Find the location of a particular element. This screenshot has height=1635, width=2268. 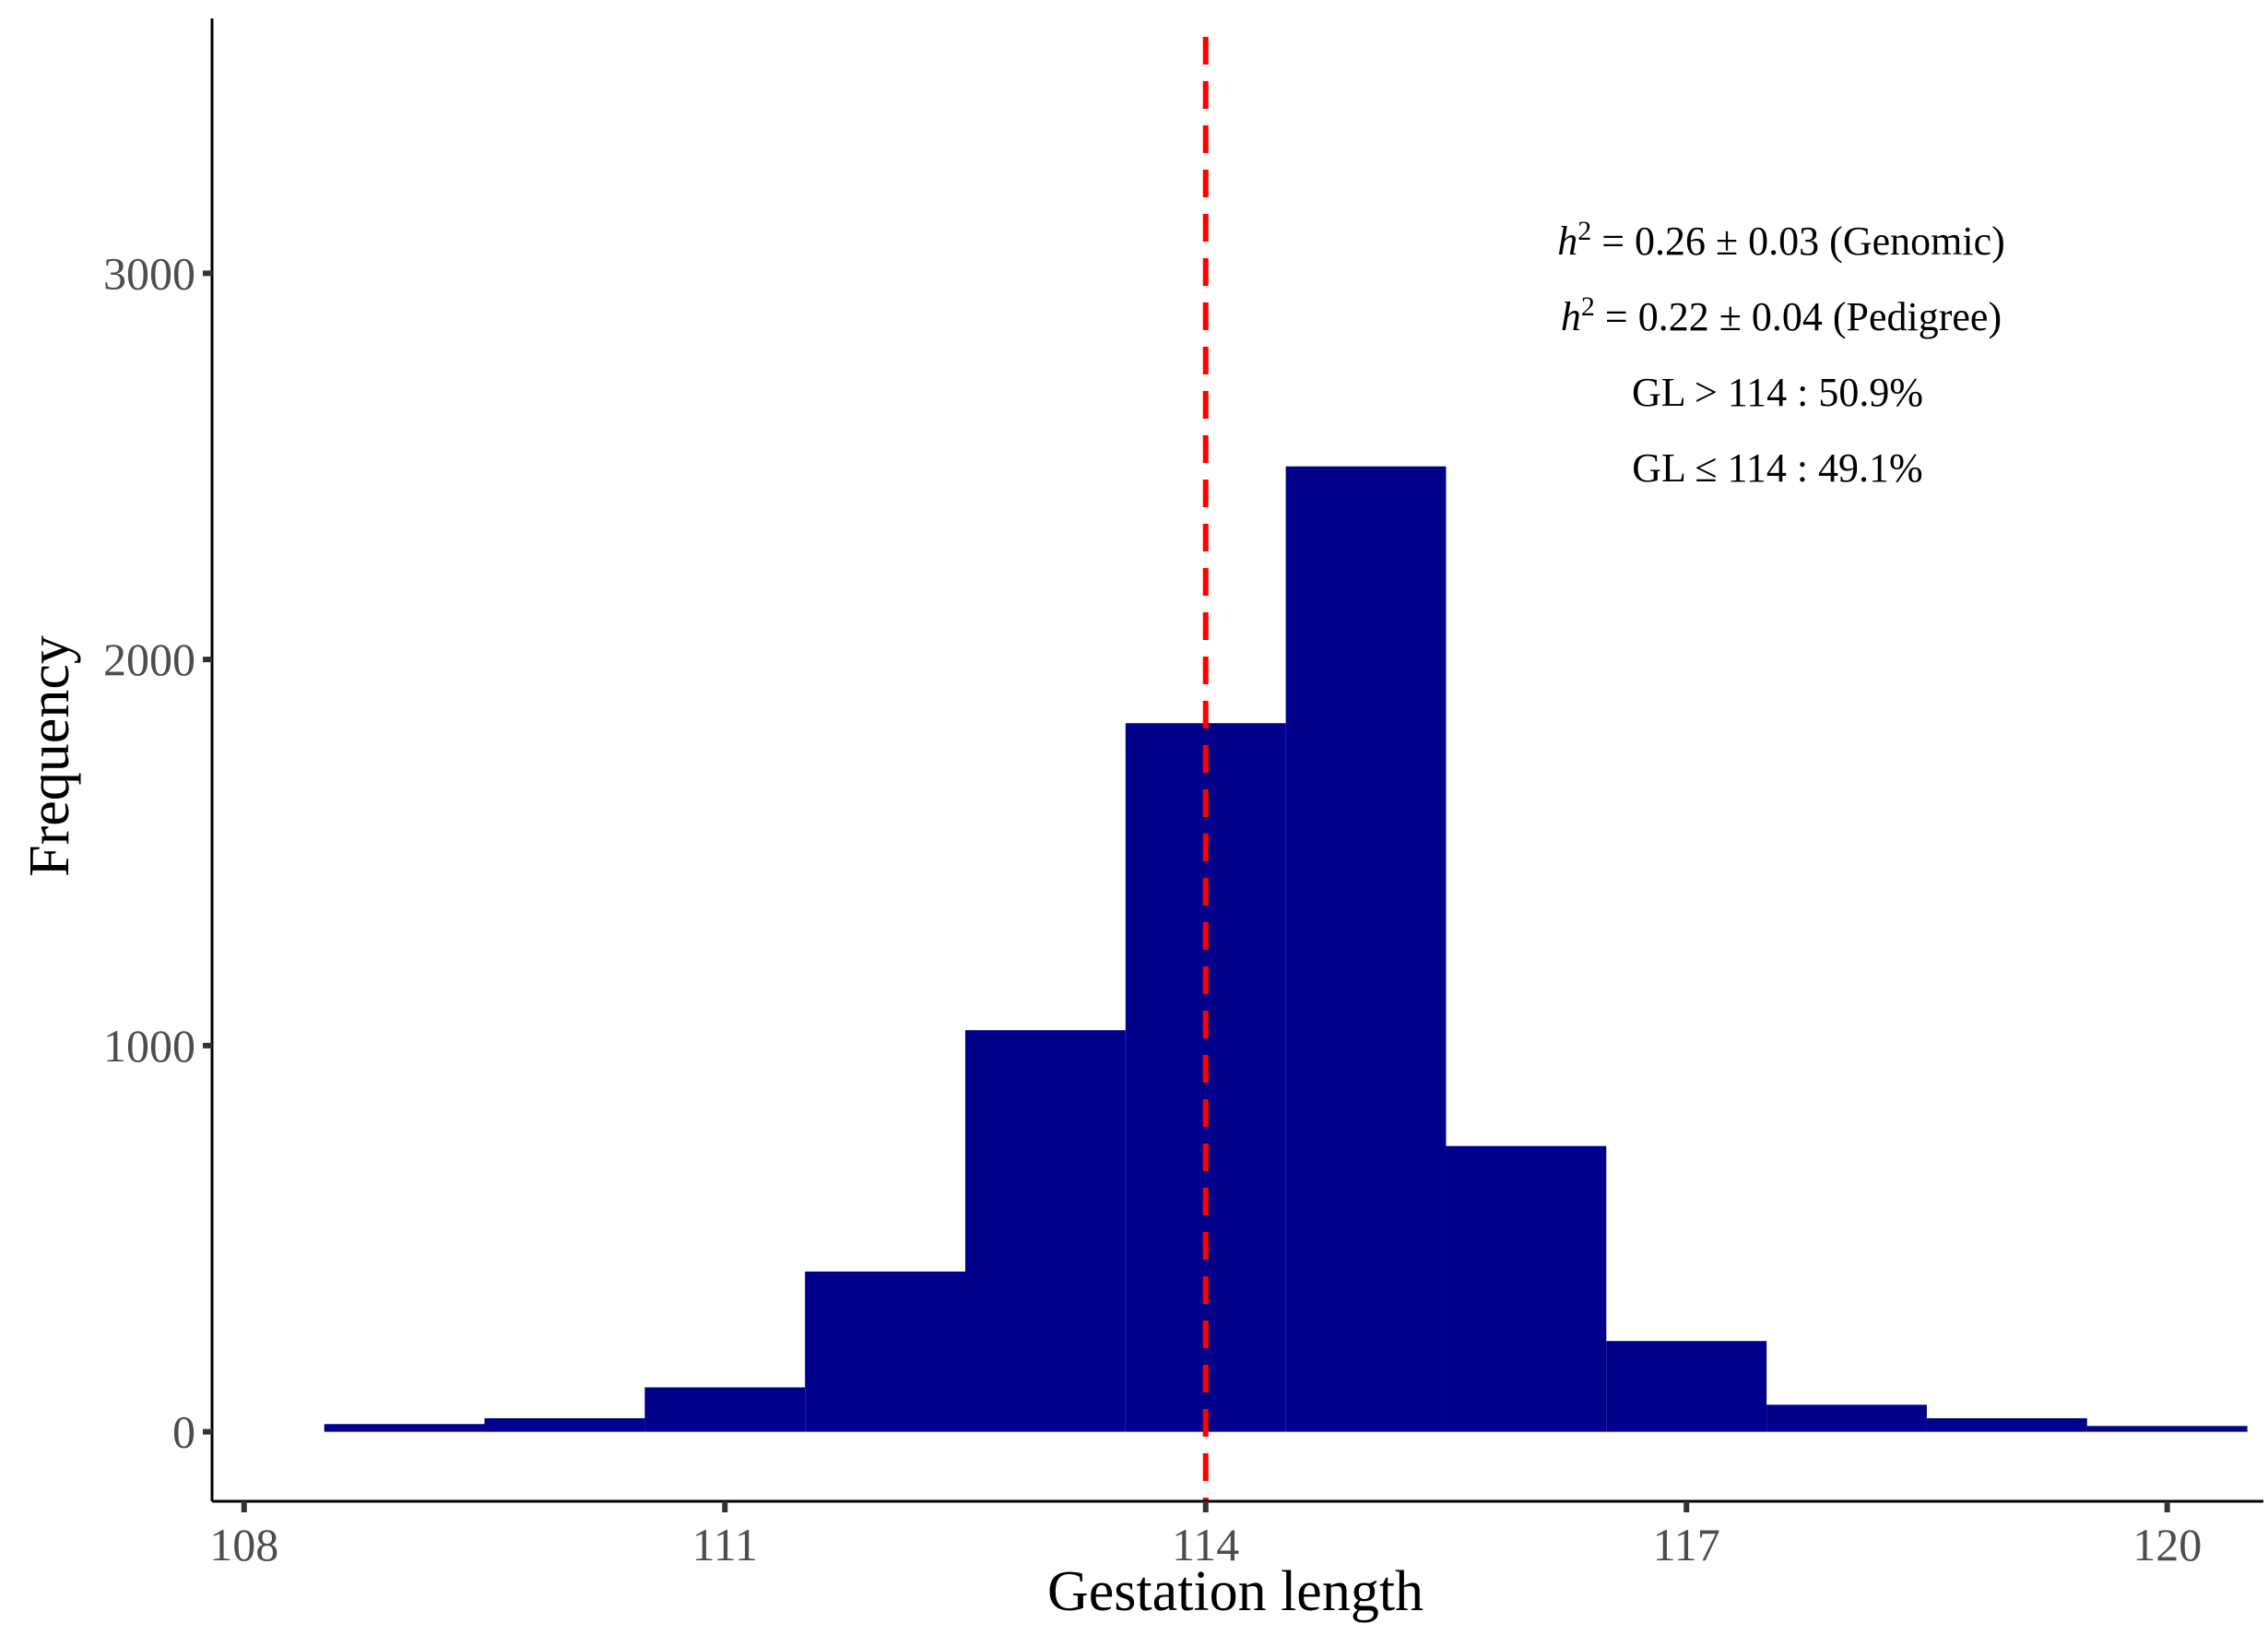

y-tick-label: 1000 is located at coordinates (149, 1046).